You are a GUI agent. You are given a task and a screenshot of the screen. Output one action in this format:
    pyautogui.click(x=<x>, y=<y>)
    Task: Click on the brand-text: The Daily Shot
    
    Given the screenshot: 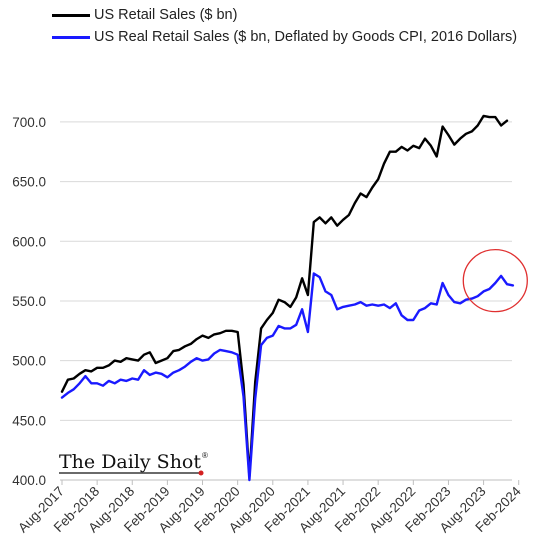 What is the action you would take?
    pyautogui.click(x=130, y=462)
    